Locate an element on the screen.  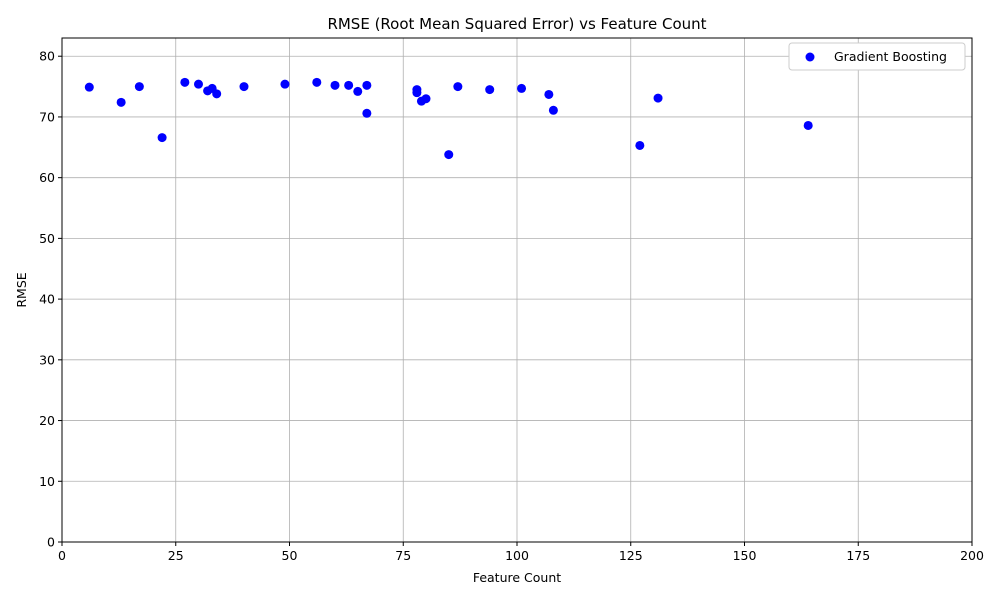
y-tick-label: 10 is located at coordinates (47, 481).